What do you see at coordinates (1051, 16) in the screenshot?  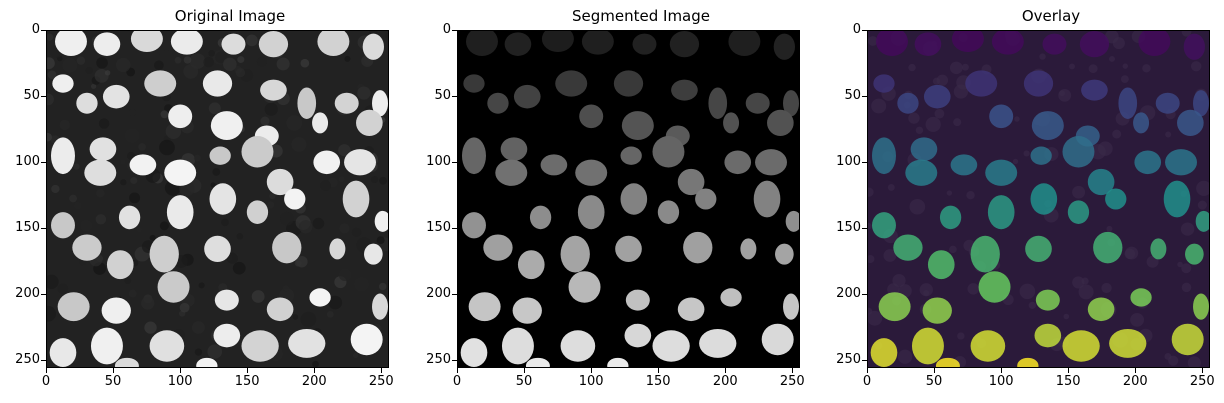 I see `panel-title: Overlay` at bounding box center [1051, 16].